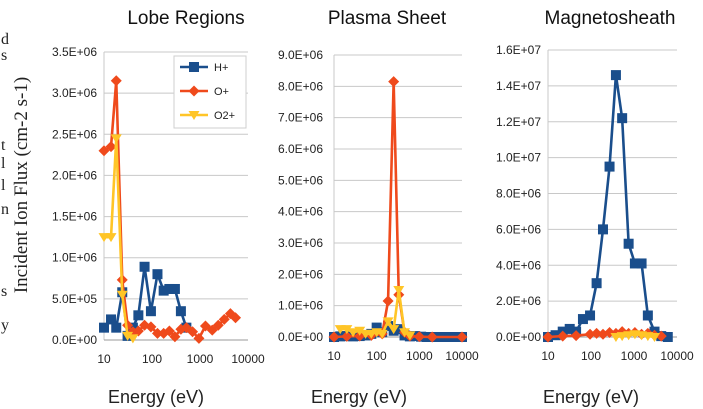 The image size is (703, 409). What do you see at coordinates (518, 158) in the screenshot?
I see `y-tick-label: 1.0E+07` at bounding box center [518, 158].